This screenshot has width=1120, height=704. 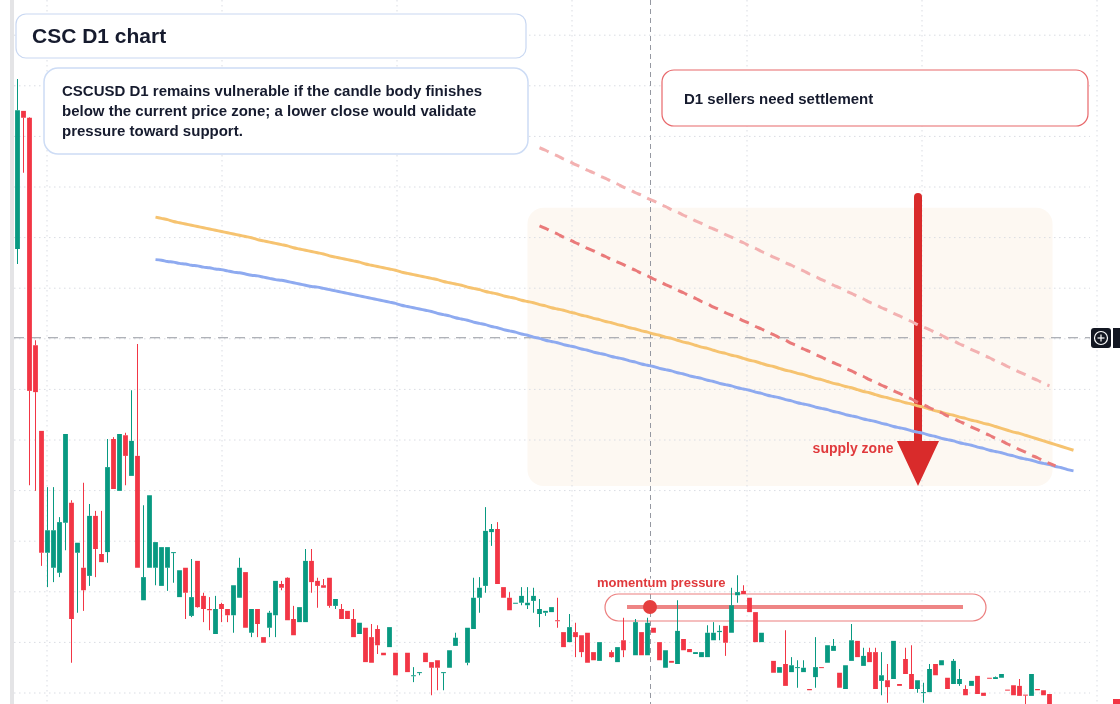 I want to click on chart-title: CSC D1 chart, so click(x=99, y=35).